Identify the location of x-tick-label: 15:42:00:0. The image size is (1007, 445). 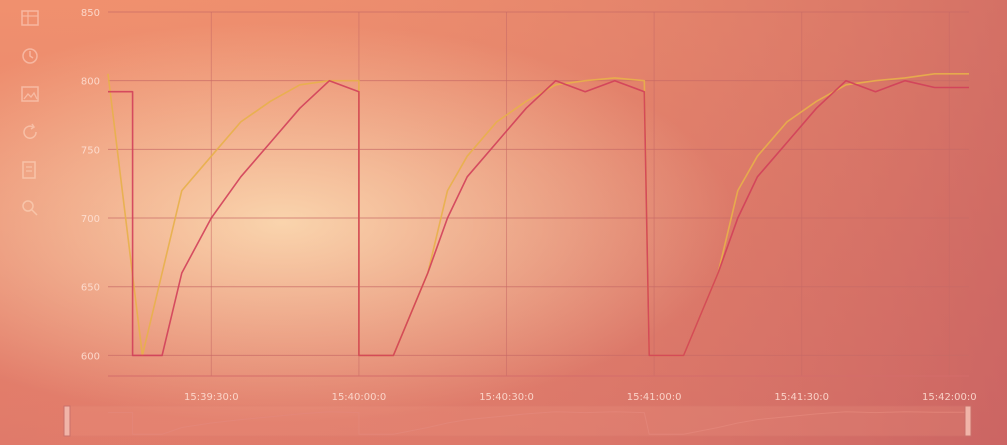
(949, 397).